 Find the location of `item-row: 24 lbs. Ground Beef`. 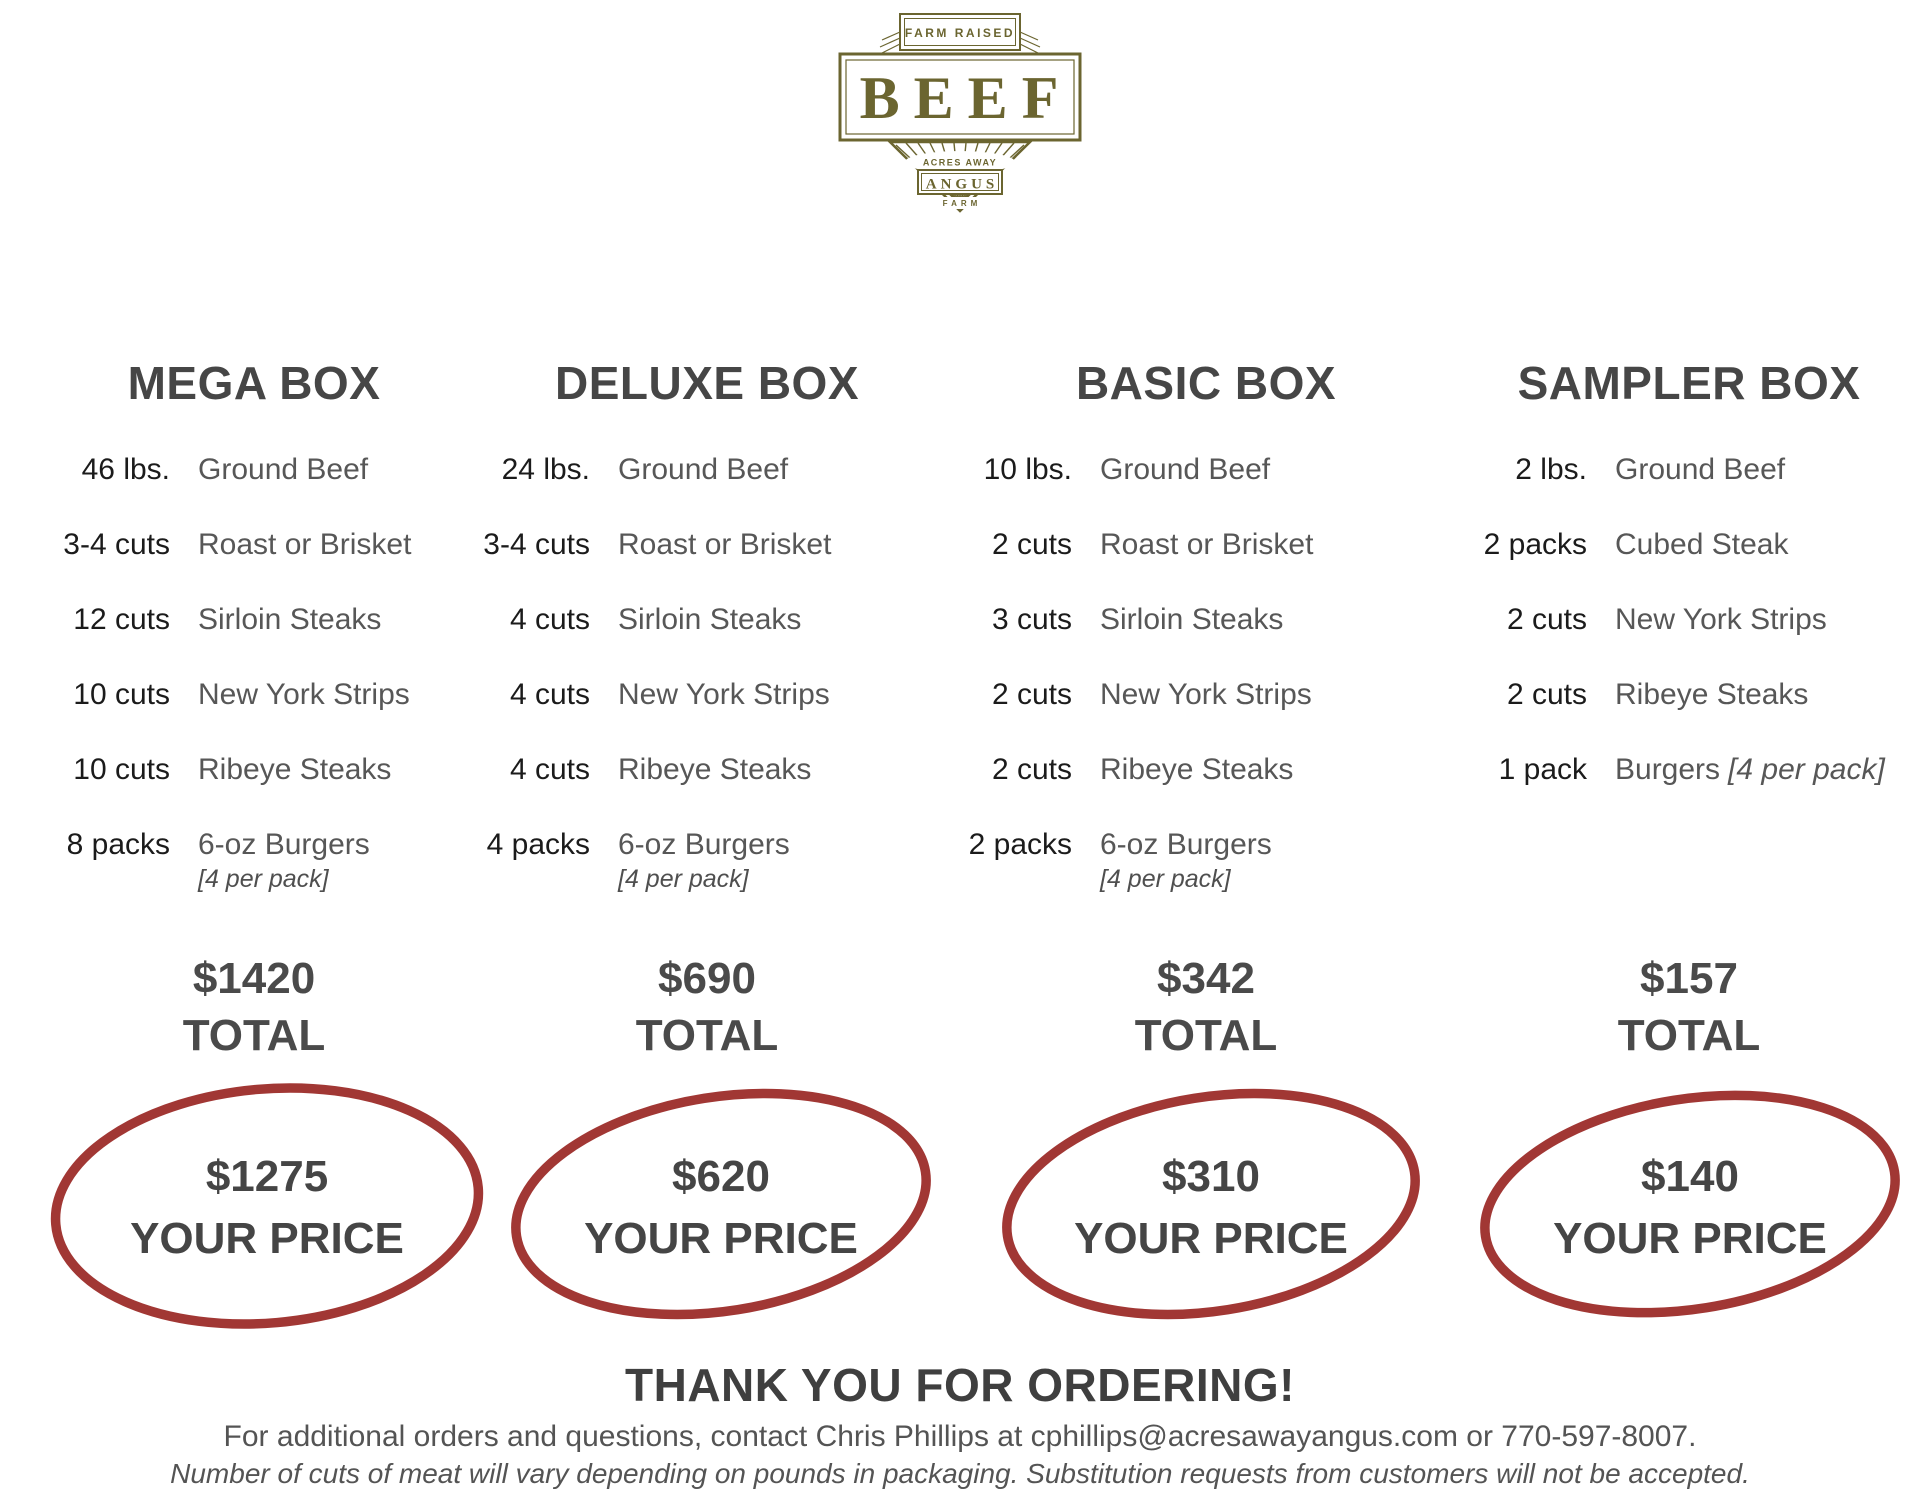

item-row: 24 lbs. Ground Beef is located at coordinates (640, 469).